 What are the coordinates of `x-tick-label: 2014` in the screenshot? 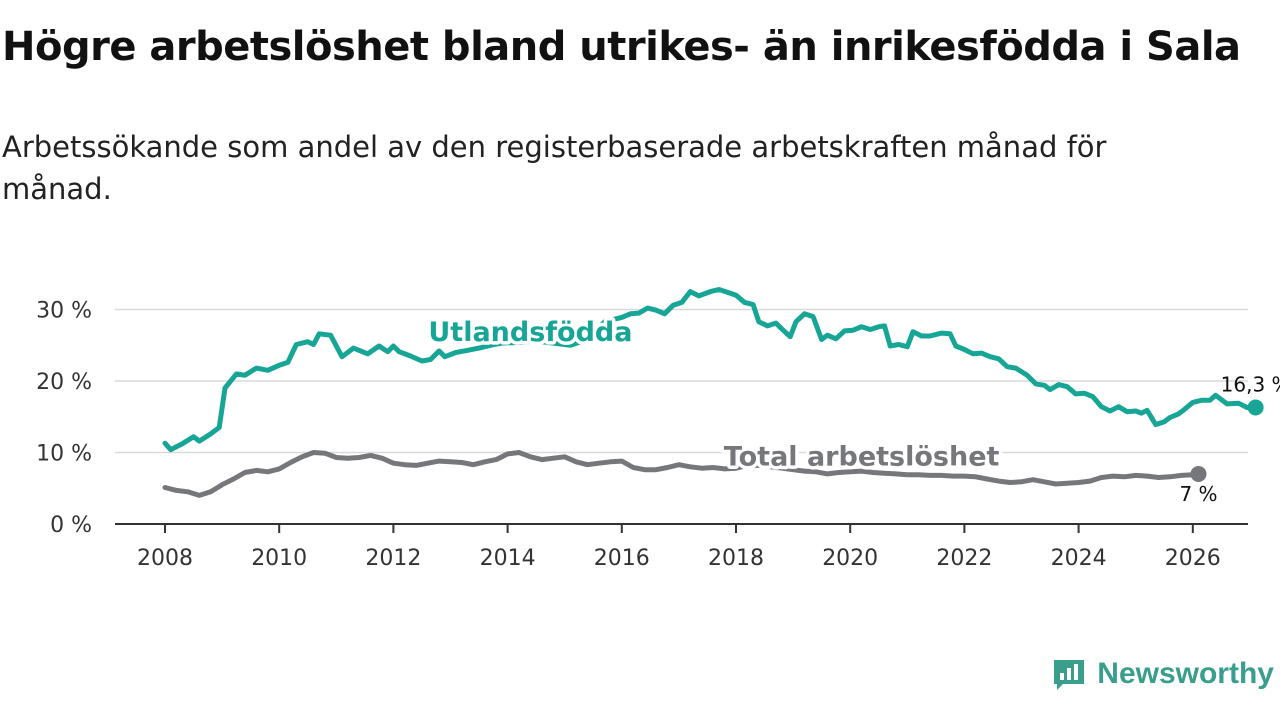 It's located at (508, 558).